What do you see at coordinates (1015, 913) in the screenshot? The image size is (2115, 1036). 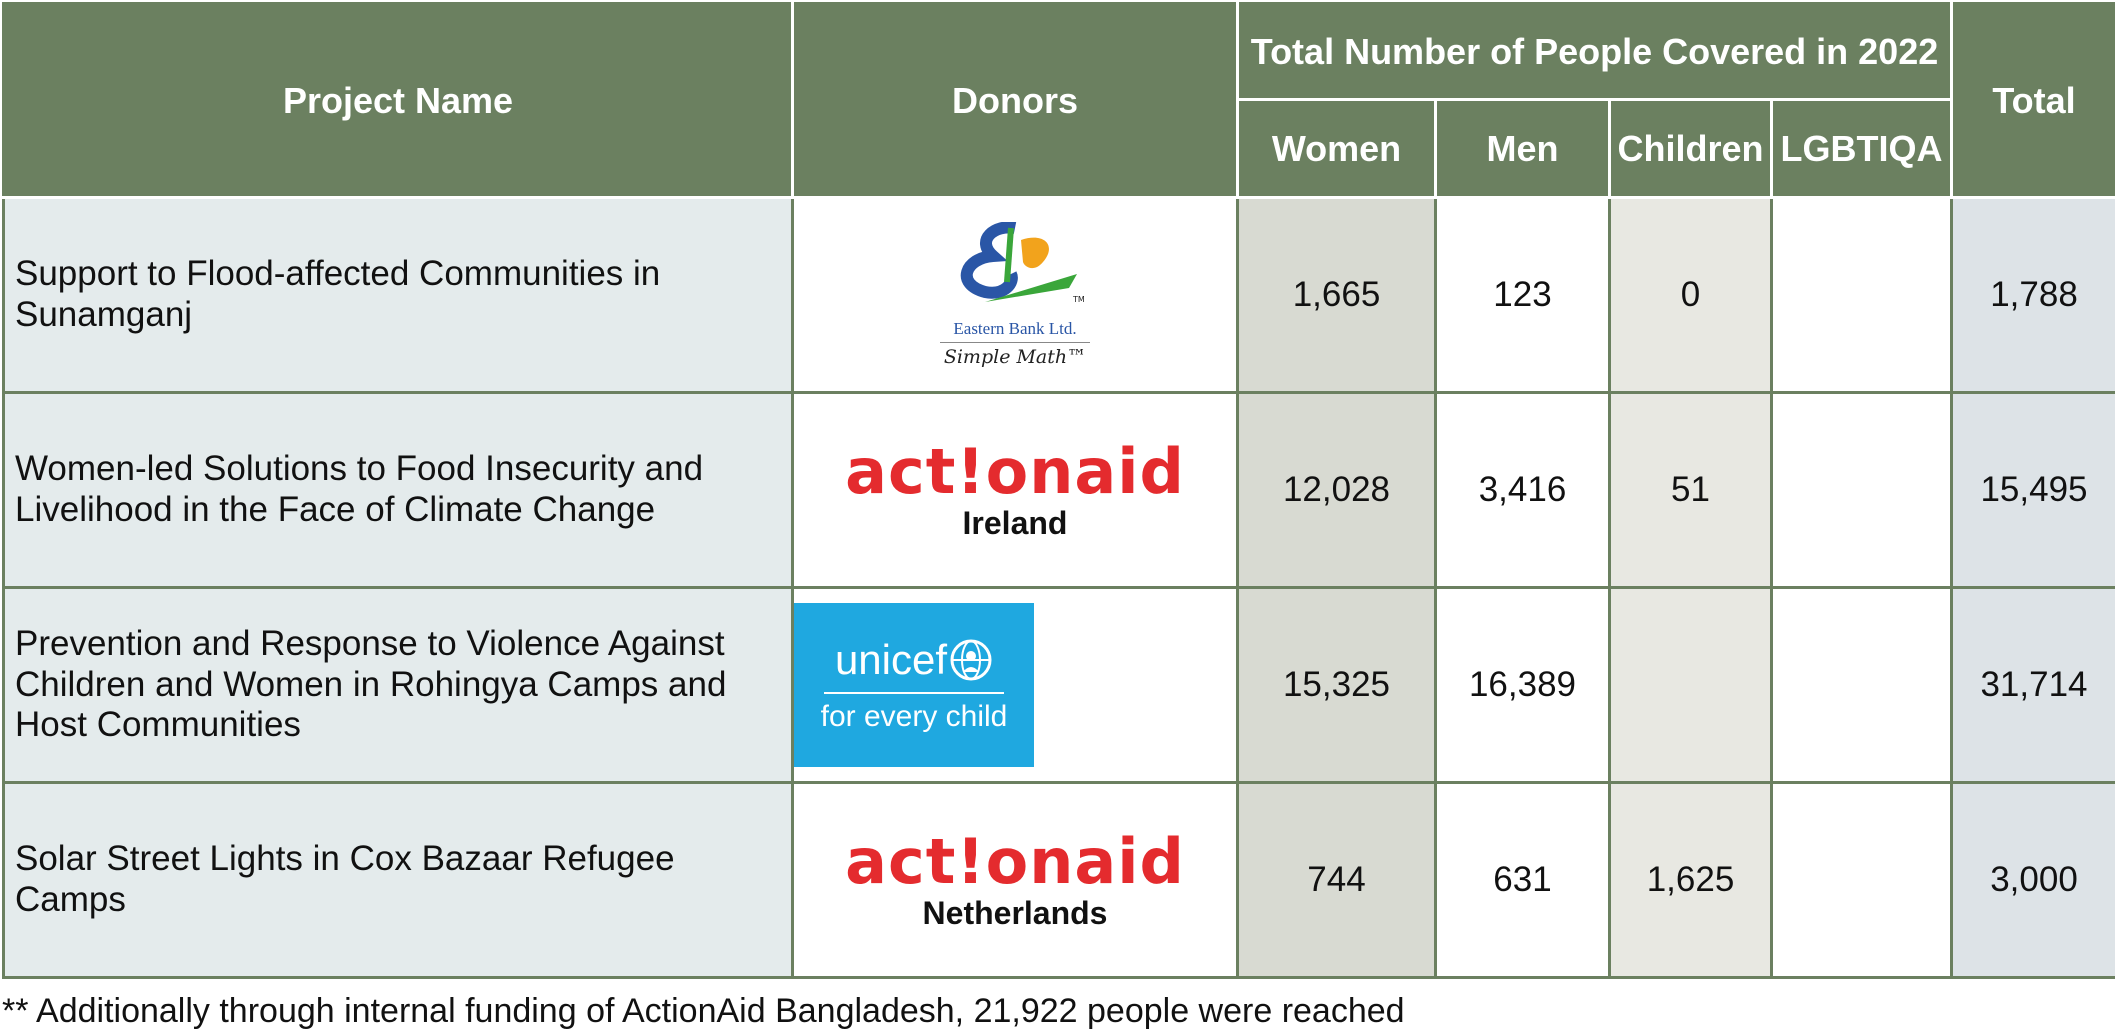 I see `actionaid-country: Netherlands` at bounding box center [1015, 913].